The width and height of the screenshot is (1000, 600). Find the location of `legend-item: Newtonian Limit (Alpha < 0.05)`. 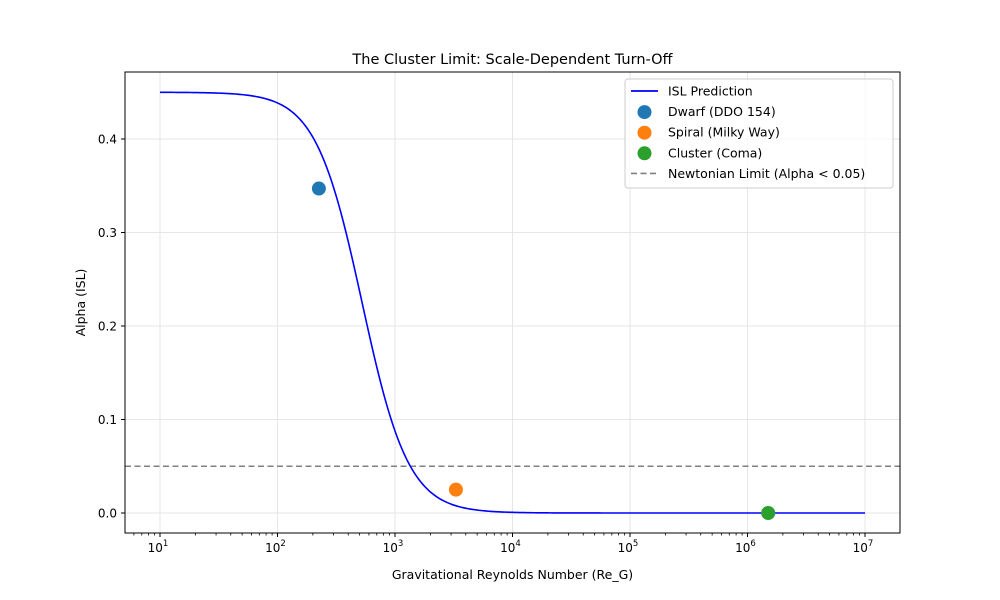

legend-item: Newtonian Limit (Alpha < 0.05) is located at coordinates (748, 173).